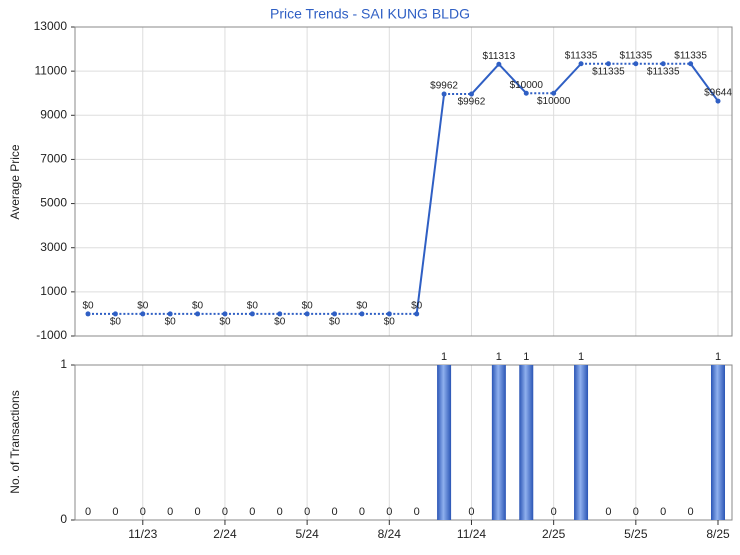 The height and width of the screenshot is (555, 740). Describe the element at coordinates (51, 335) in the screenshot. I see `y-tick-label: -1000` at that location.